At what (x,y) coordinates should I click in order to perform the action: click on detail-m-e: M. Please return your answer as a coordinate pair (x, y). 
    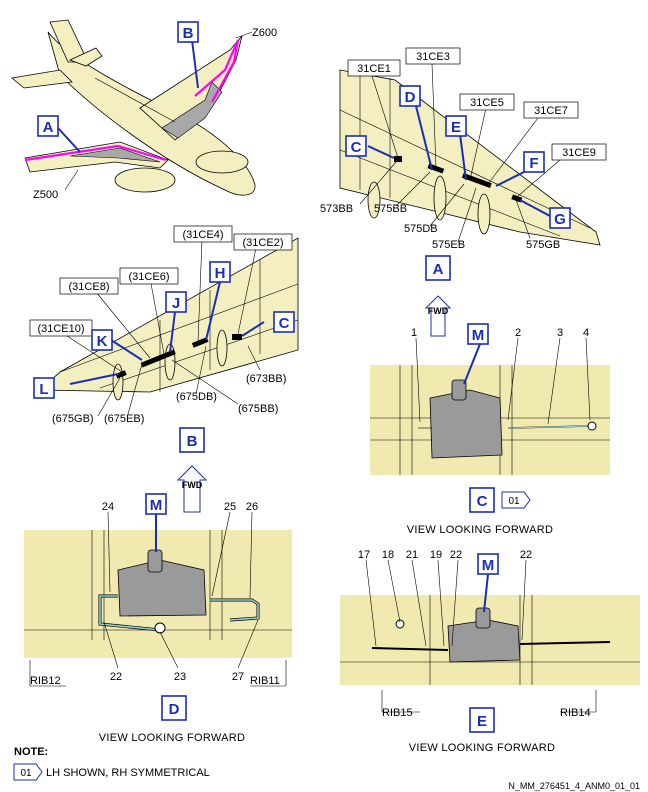
    Looking at the image, I should click on (488, 565).